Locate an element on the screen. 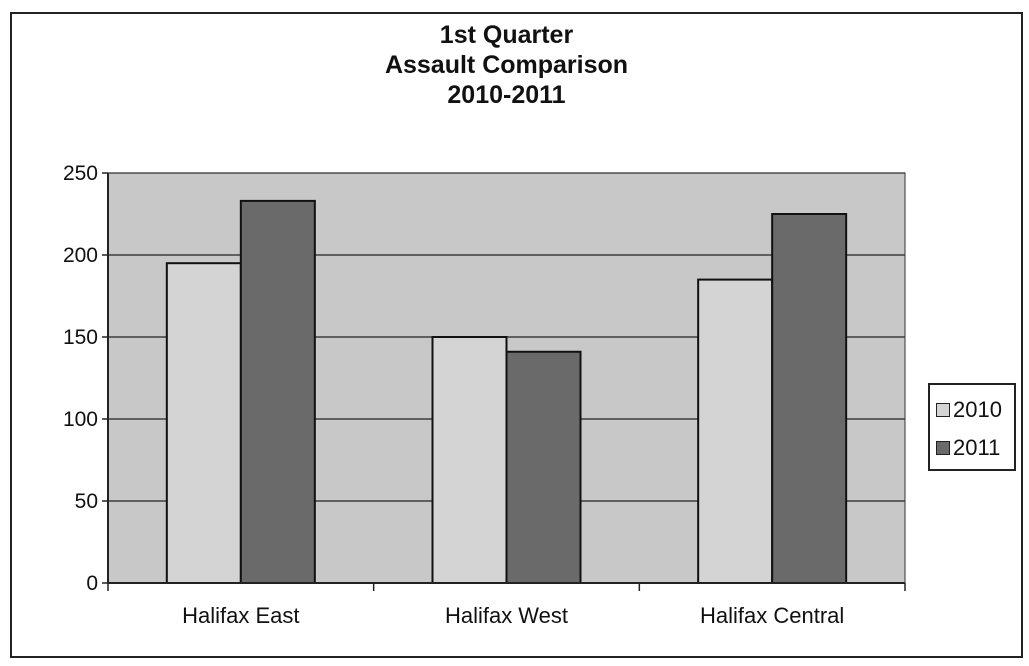  y-tick-label: 0 is located at coordinates (92, 583).